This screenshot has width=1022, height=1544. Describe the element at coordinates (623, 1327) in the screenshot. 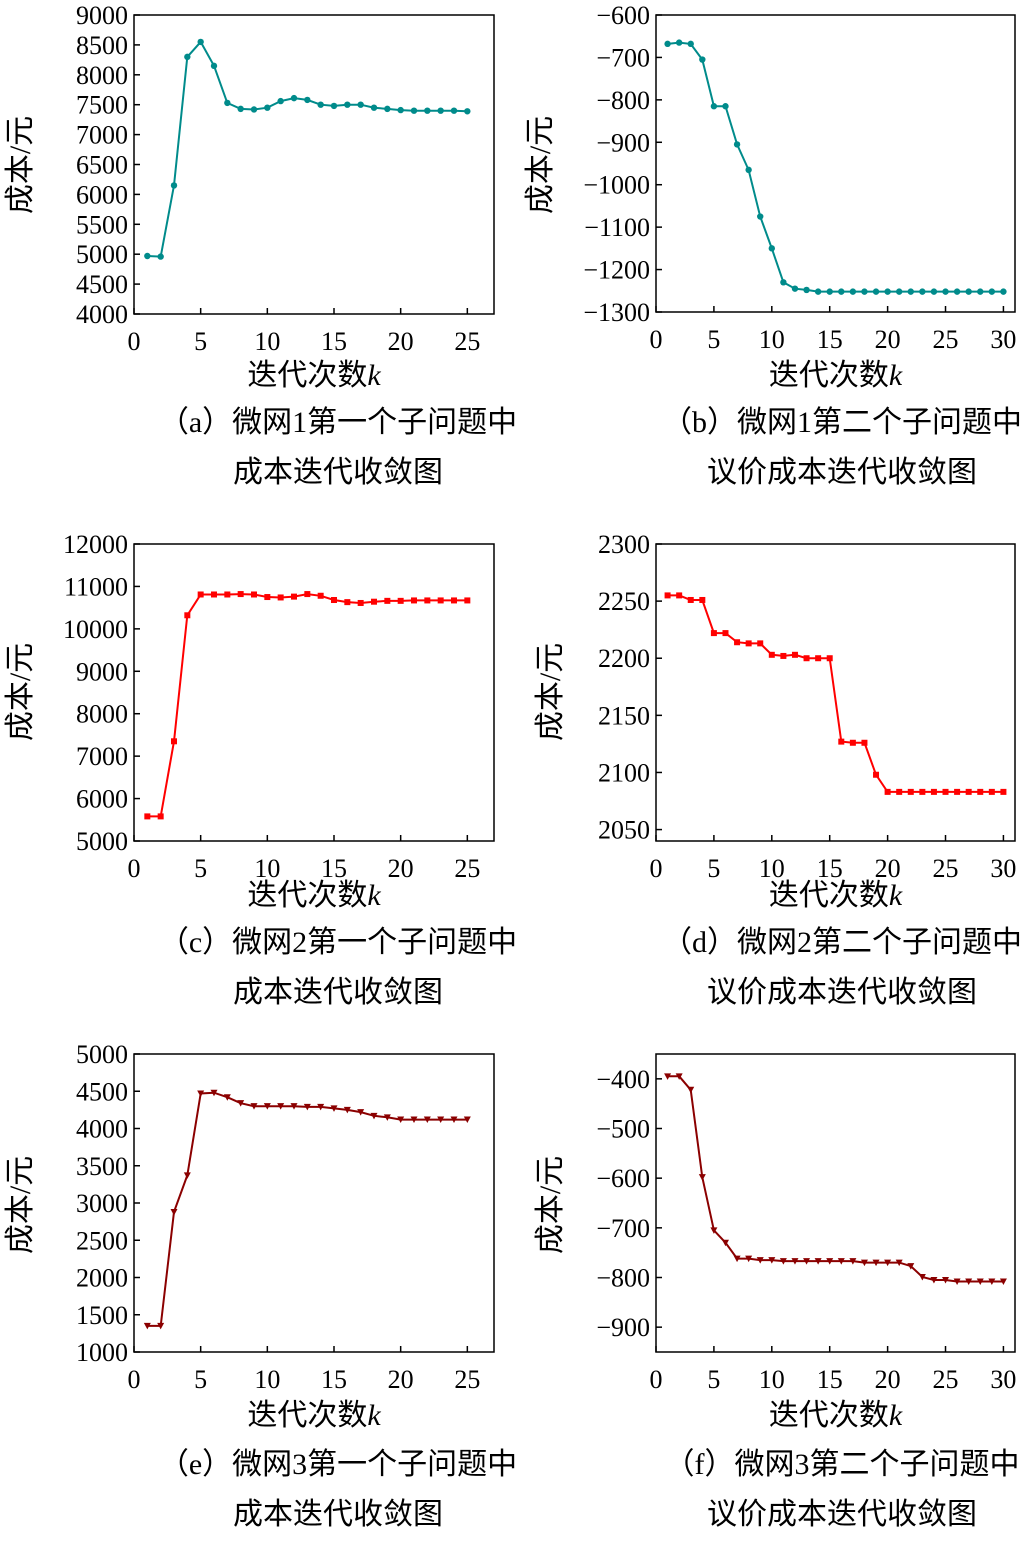

I see `y-tick-label: −900` at that location.